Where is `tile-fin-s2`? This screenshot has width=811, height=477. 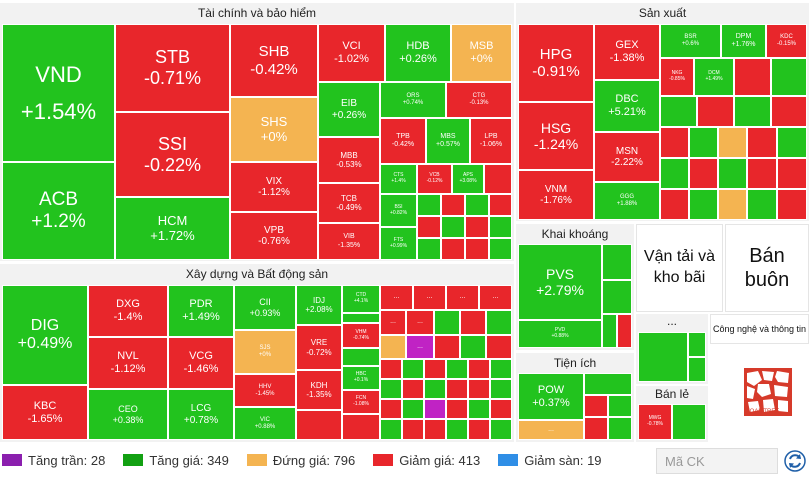 tile-fin-s2 is located at coordinates (429, 205).